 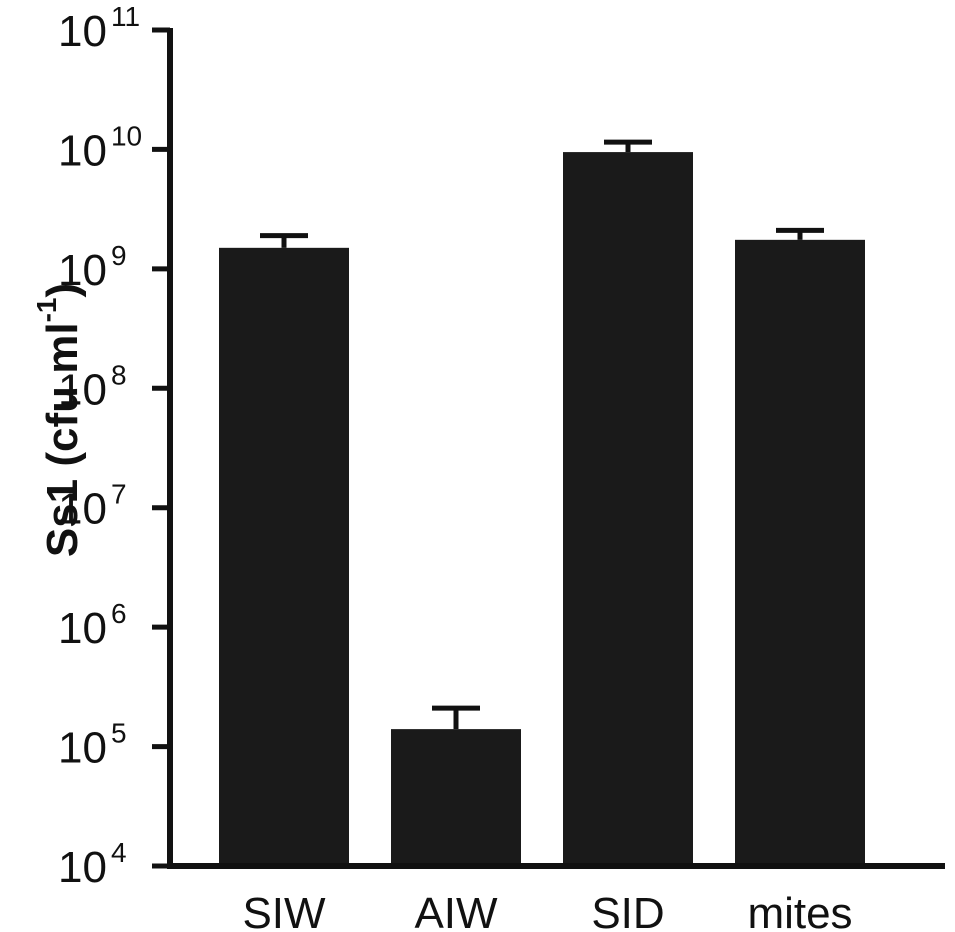 I want to click on y-tick-label: 10 11, so click(x=99, y=28).